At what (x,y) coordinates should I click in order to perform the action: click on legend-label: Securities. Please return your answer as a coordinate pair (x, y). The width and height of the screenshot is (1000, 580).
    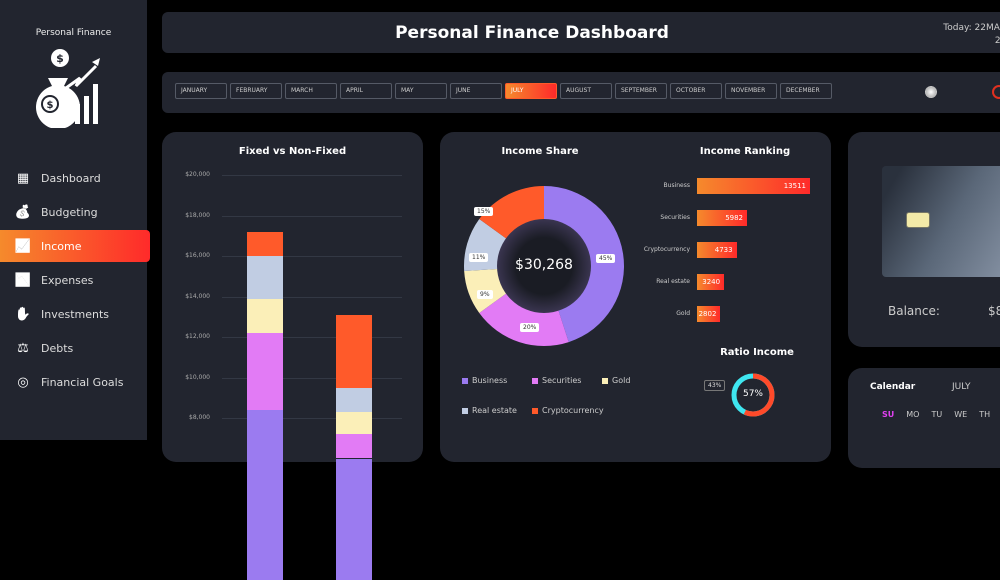
    Looking at the image, I should click on (561, 380).